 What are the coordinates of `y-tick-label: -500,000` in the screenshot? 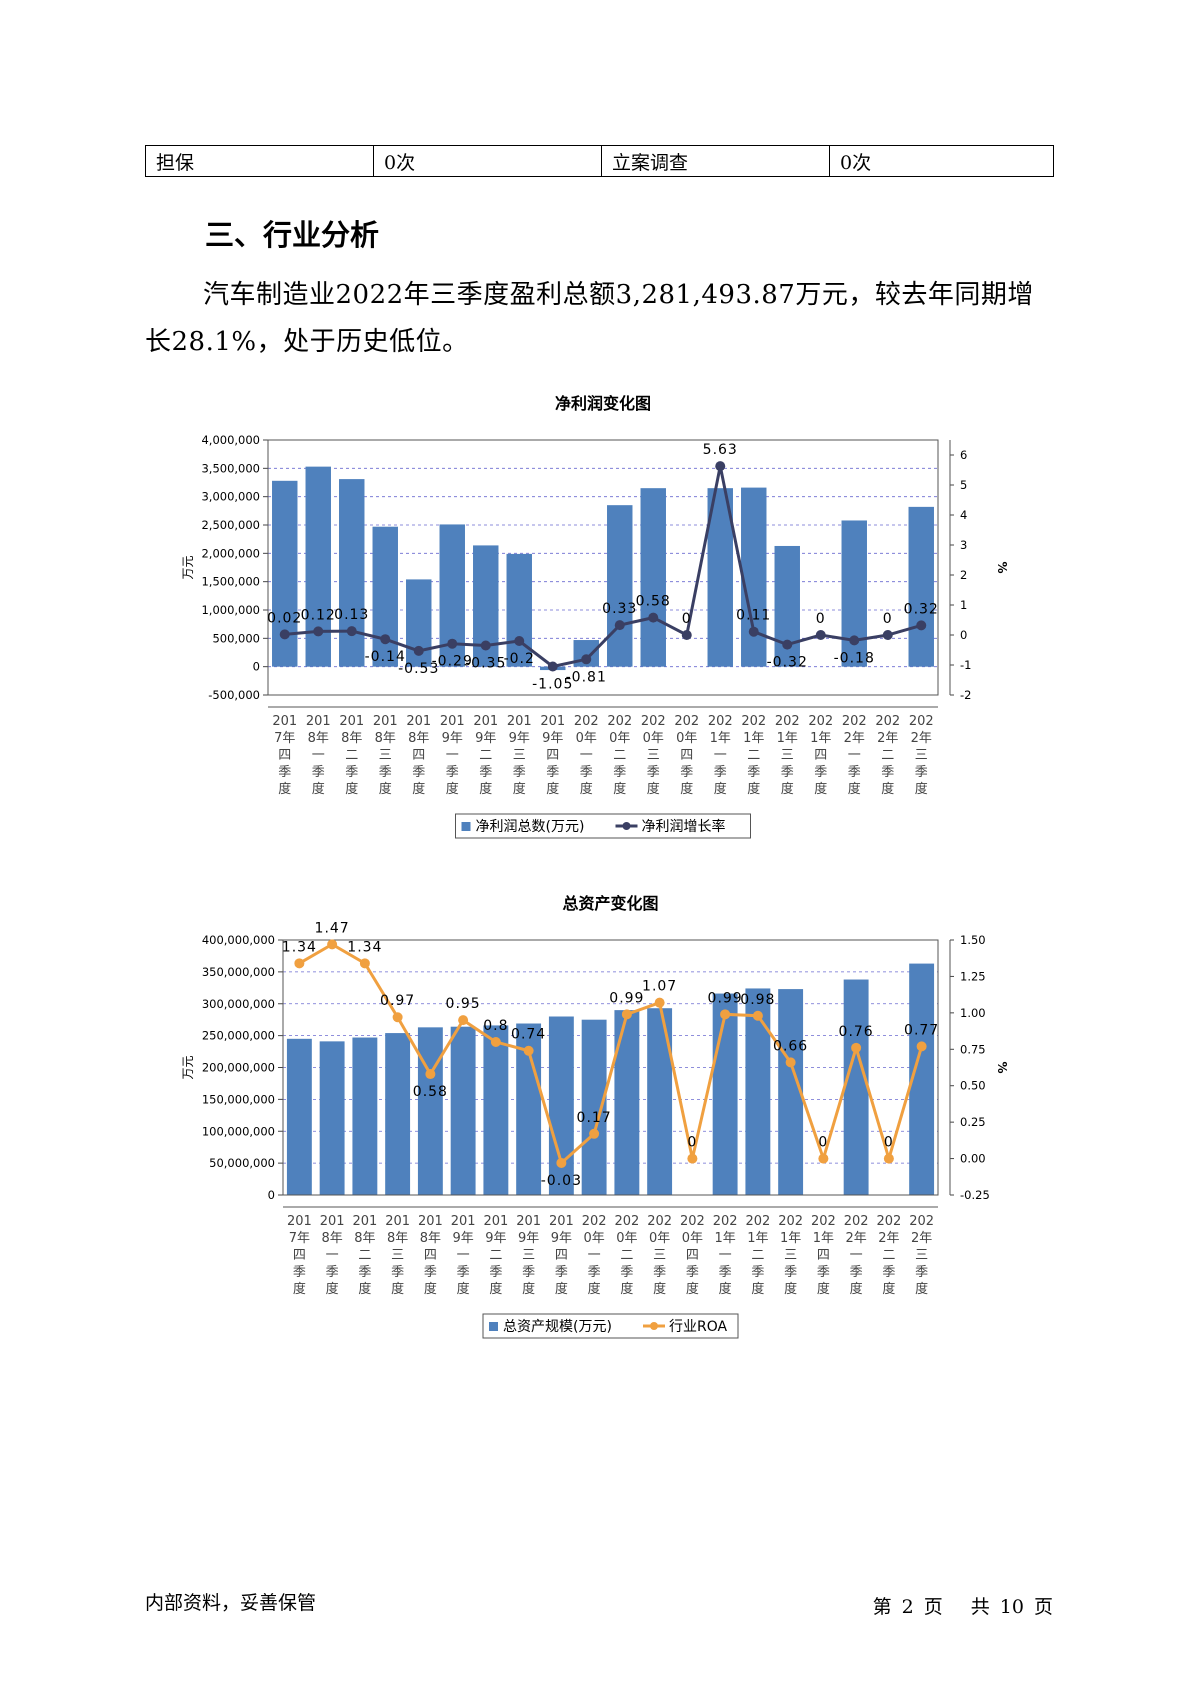 It's located at (234, 695).